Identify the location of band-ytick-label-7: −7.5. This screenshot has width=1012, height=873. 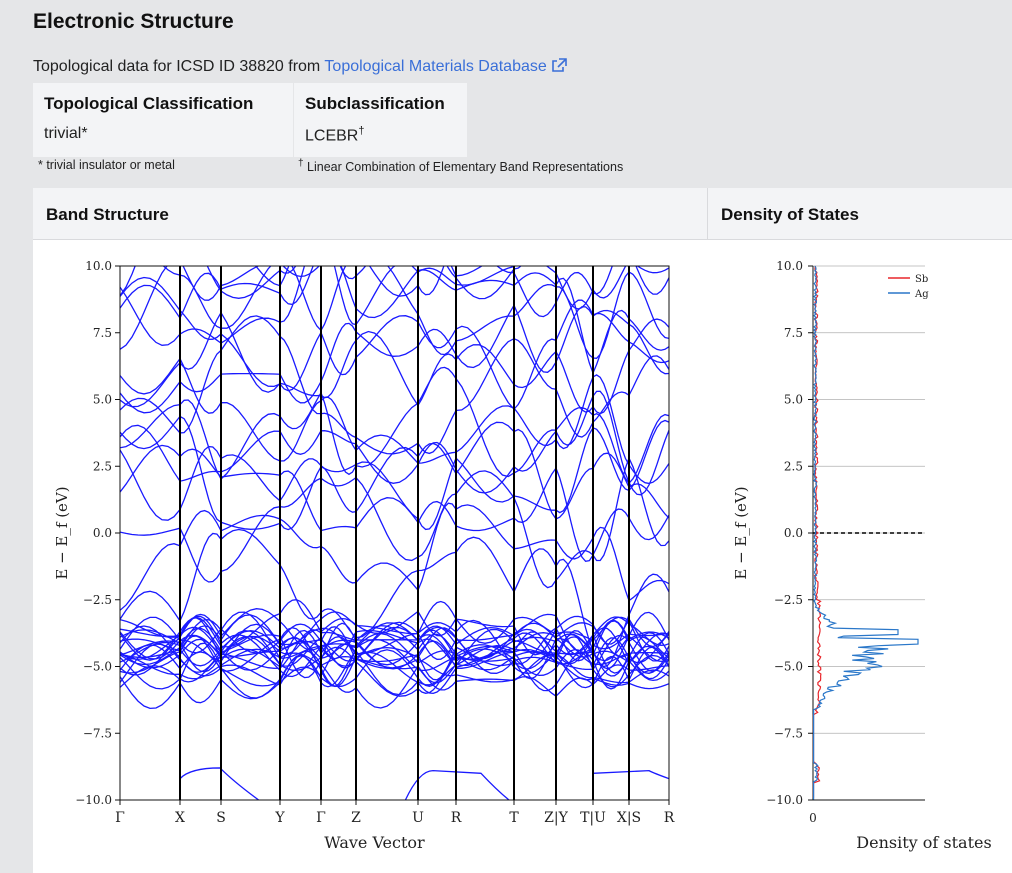
(97, 733).